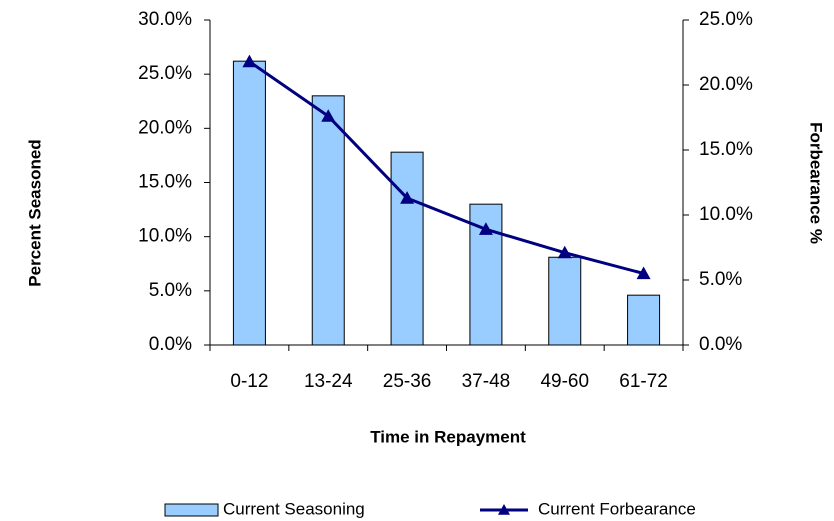  Describe the element at coordinates (328, 381) in the screenshot. I see `x-tick-label: 13-24` at that location.